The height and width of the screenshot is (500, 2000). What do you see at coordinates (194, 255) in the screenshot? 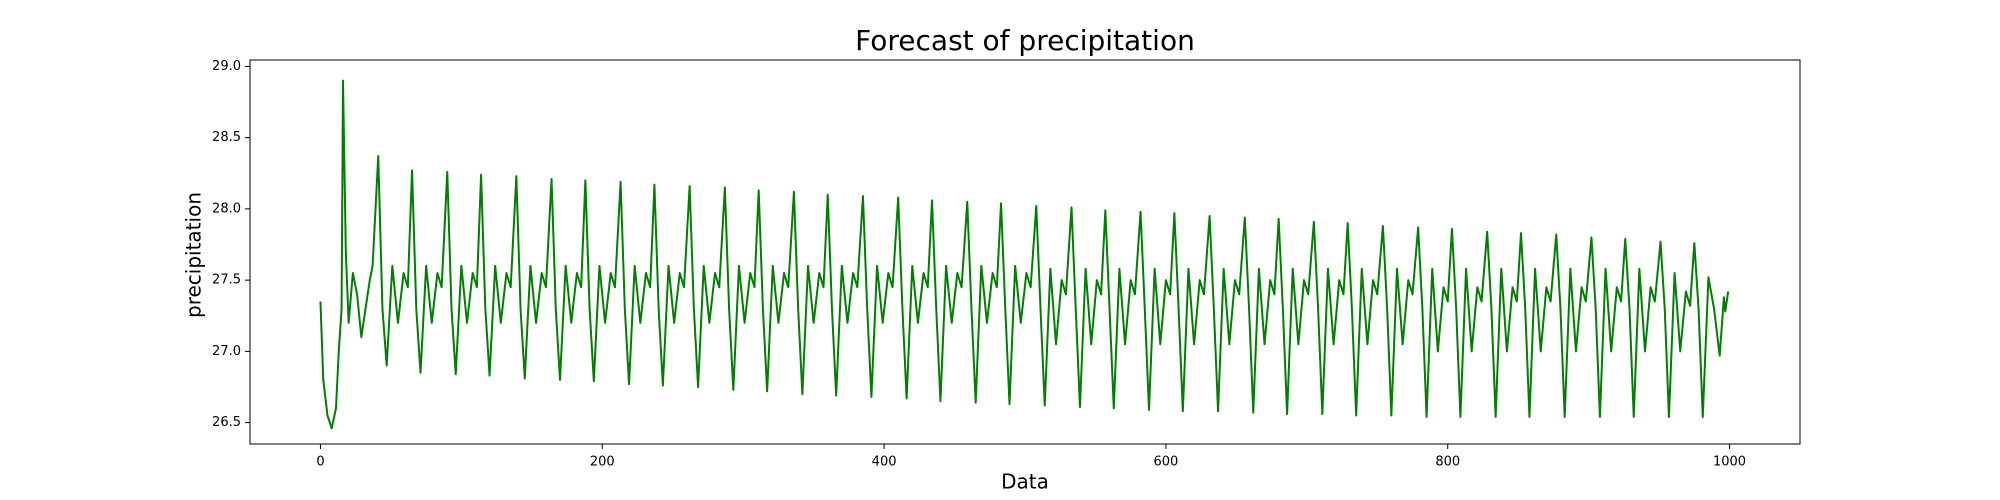
I see `y-axis-label: precipitation` at bounding box center [194, 255].